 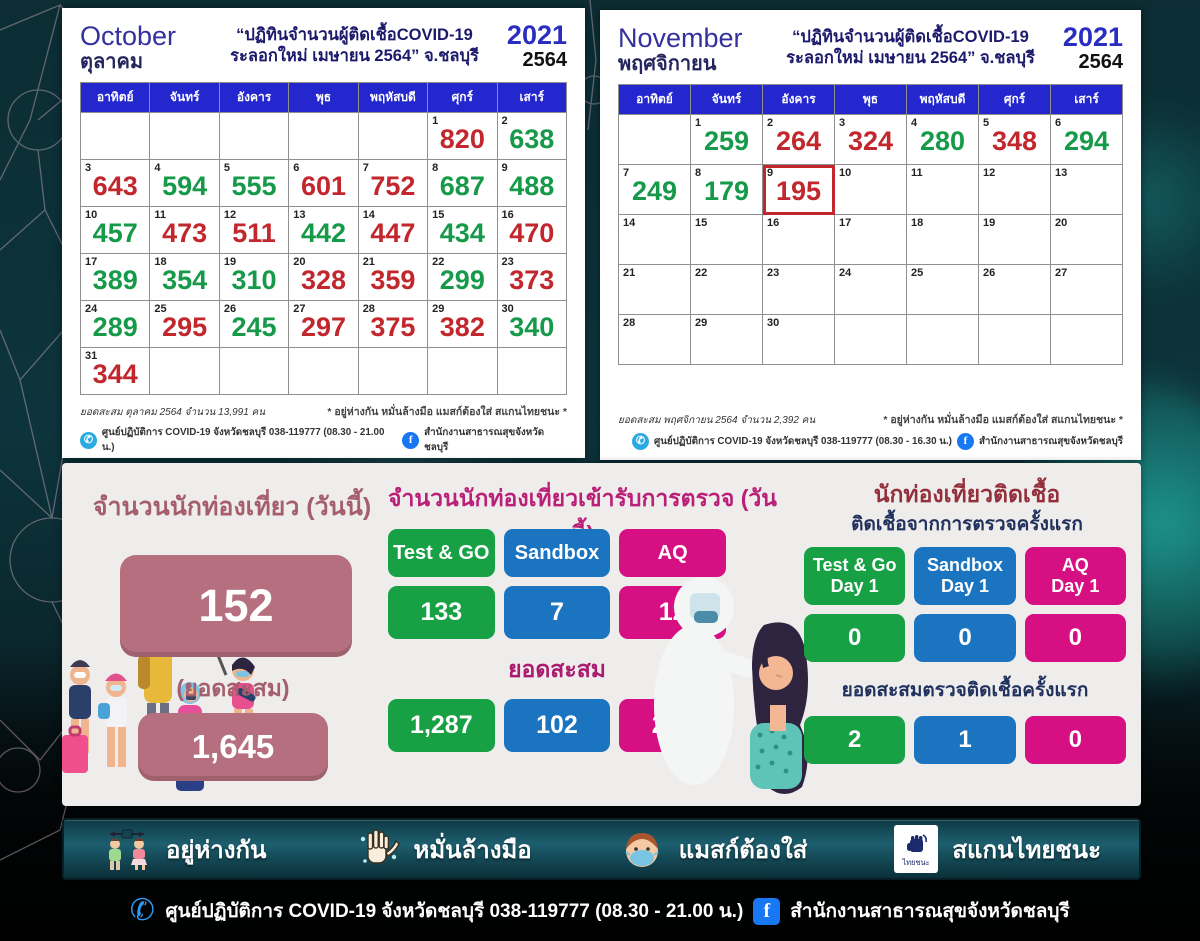 What do you see at coordinates (870, 140) in the screenshot?
I see `calendar-cell: 3 324` at bounding box center [870, 140].